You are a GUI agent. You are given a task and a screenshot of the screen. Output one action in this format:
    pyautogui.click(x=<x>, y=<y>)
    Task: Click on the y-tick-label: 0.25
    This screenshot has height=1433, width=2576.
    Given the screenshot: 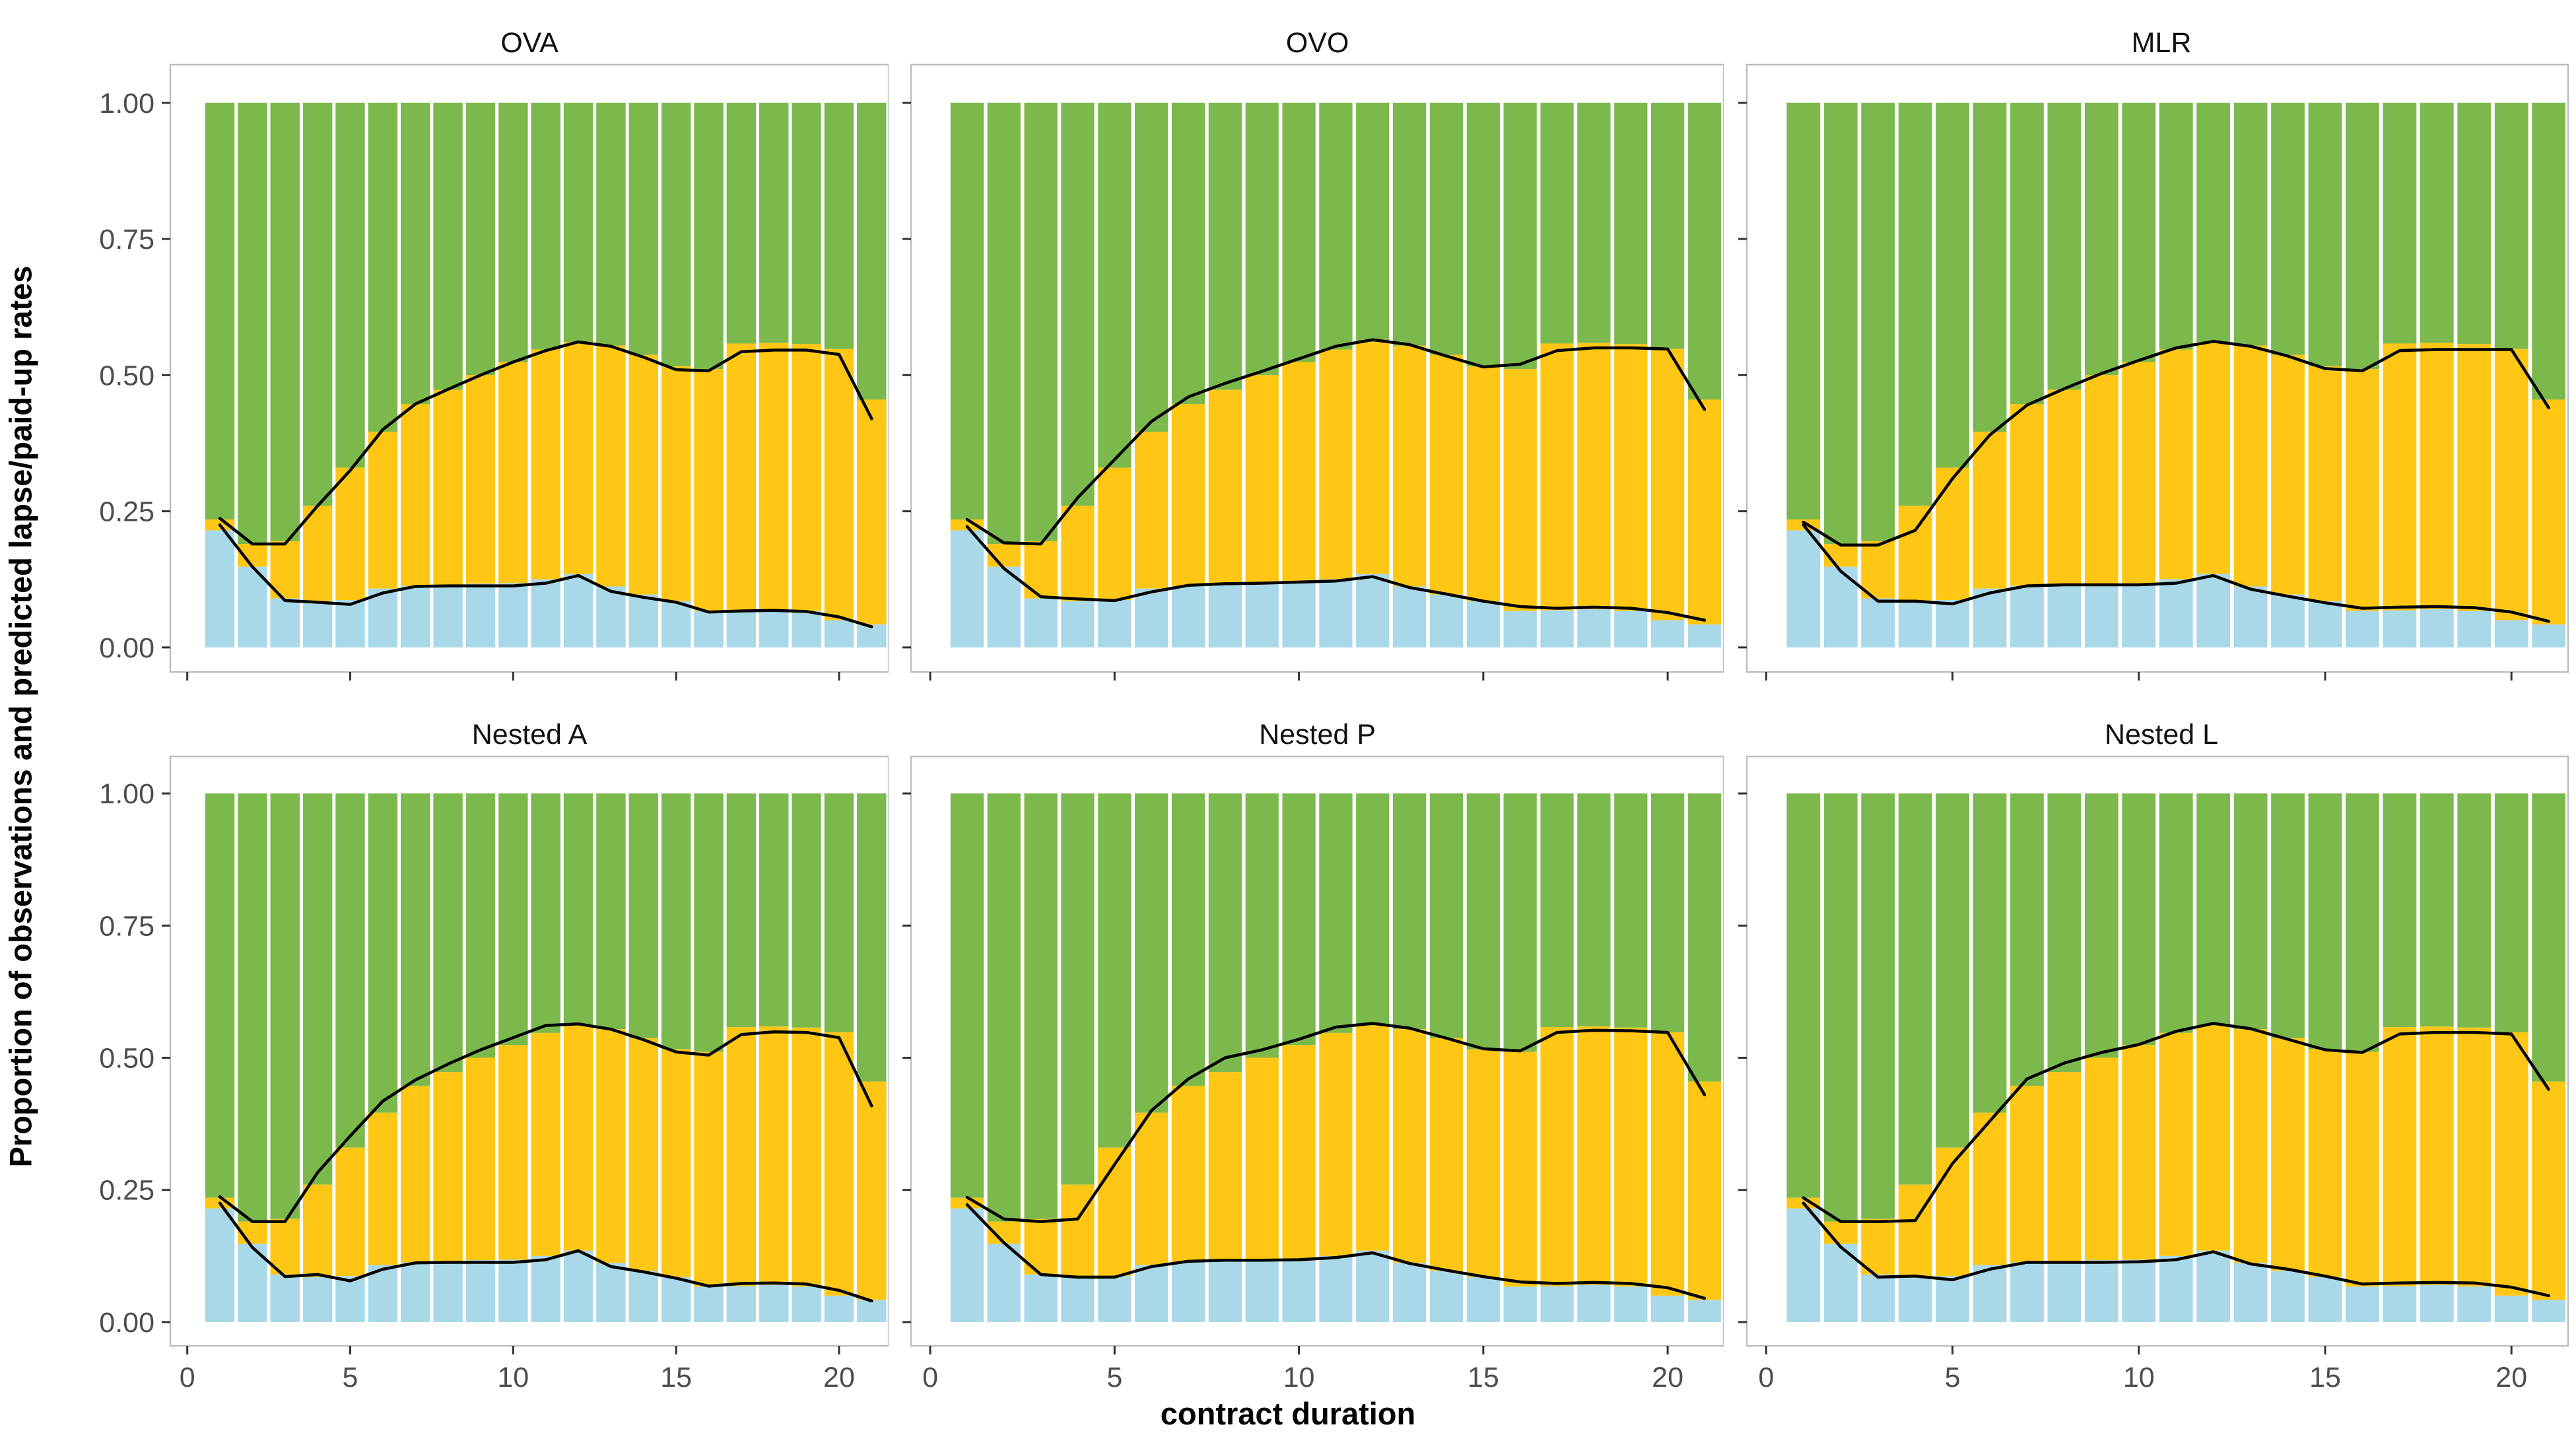 What is the action you would take?
    pyautogui.click(x=126, y=1191)
    